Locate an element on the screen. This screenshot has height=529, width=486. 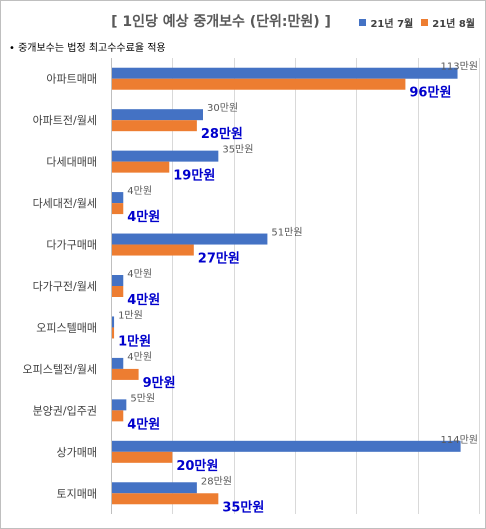
data-label-aug: 20만원 is located at coordinates (197, 466).